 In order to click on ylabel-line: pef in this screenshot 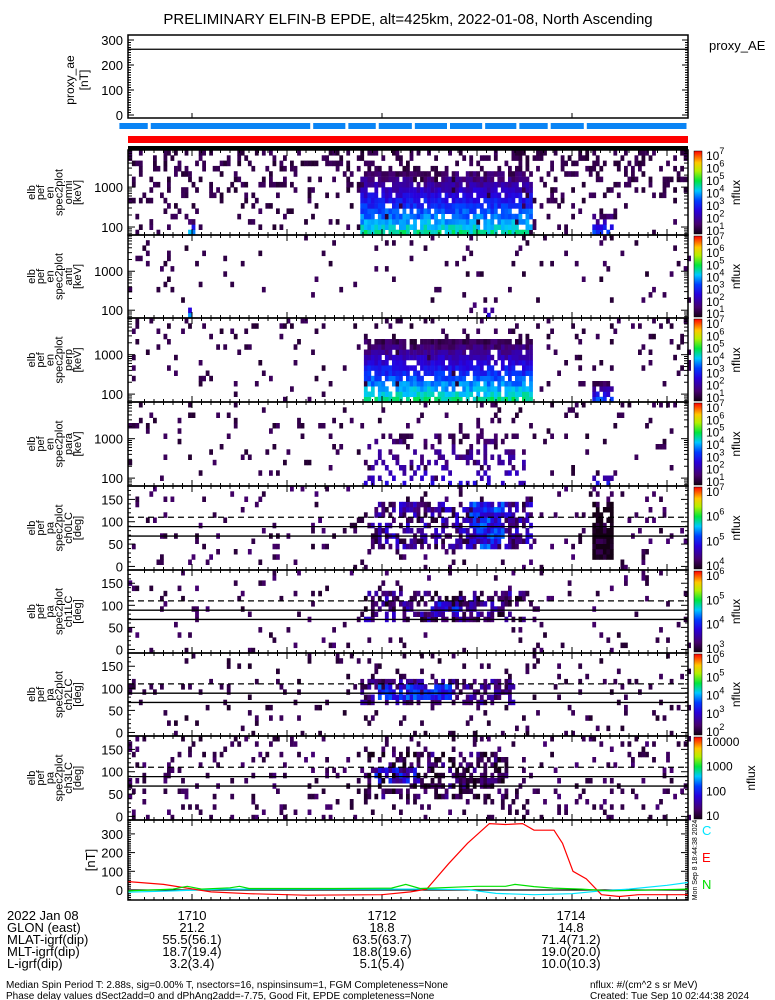, I will do `click(41, 192)`.